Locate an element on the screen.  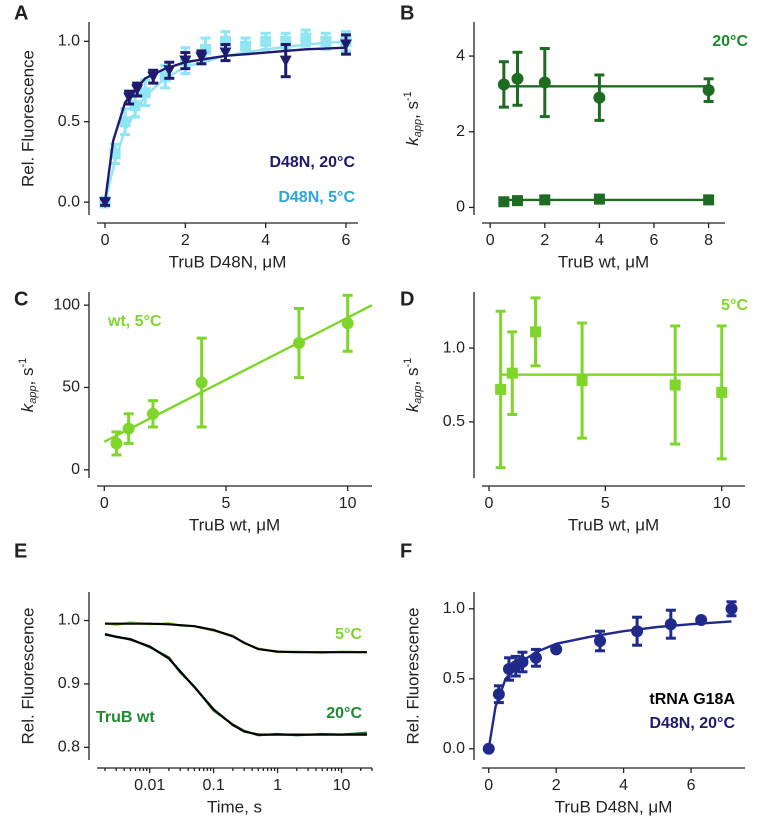
y-tick-label: 2 is located at coordinates (460, 131).